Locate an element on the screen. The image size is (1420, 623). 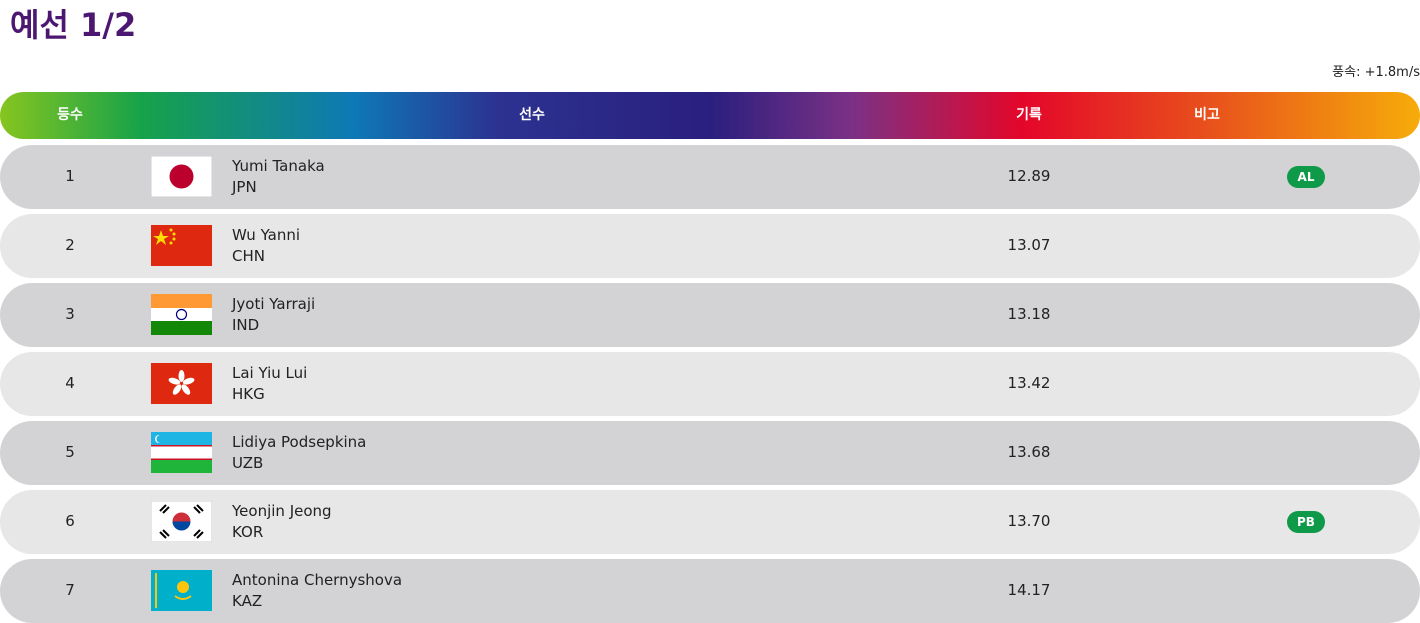
table-row: 1 Yumi Tanaka JPN 12.89 AL is located at coordinates (710, 177).